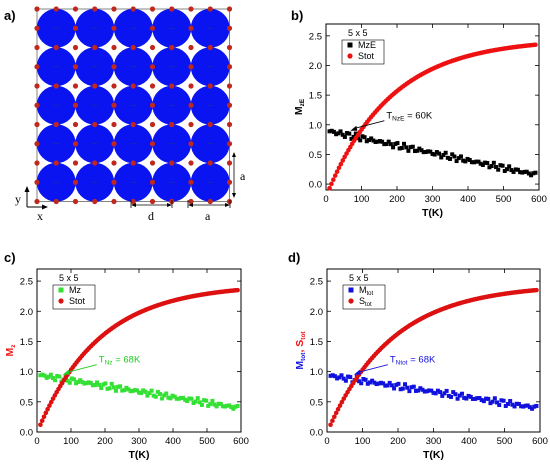 The image size is (550, 472). What do you see at coordinates (75, 290) in the screenshot?
I see `legend-entry: Mz` at bounding box center [75, 290].